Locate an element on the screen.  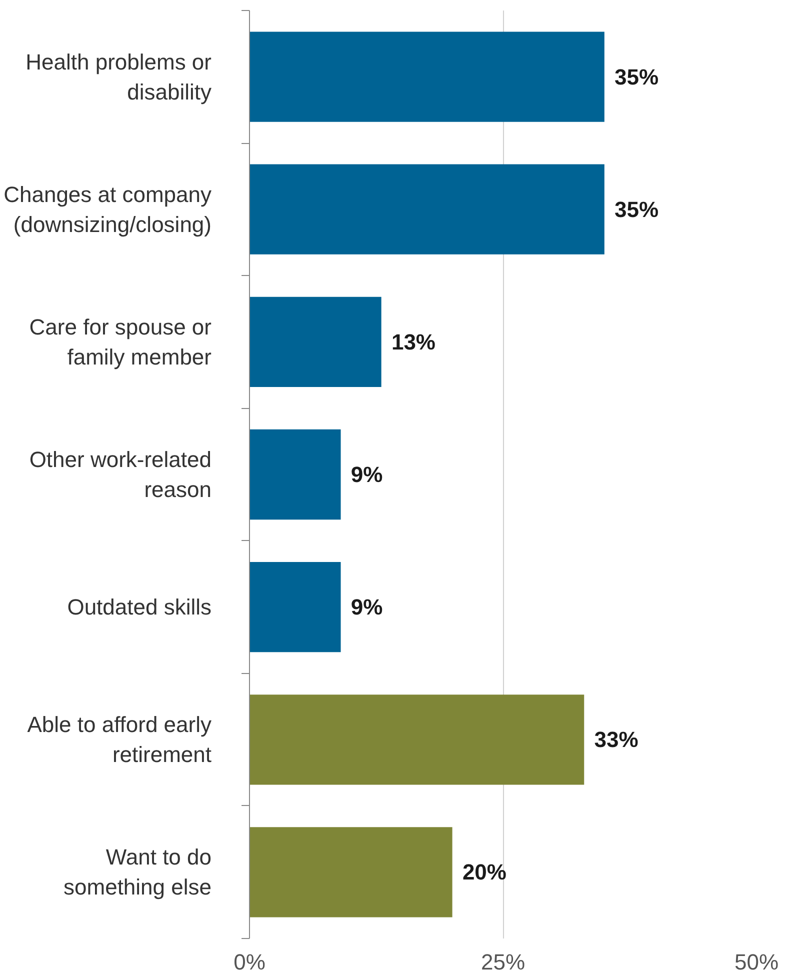
y-tick-label: Able to afford early retirement is located at coordinates (119, 740).